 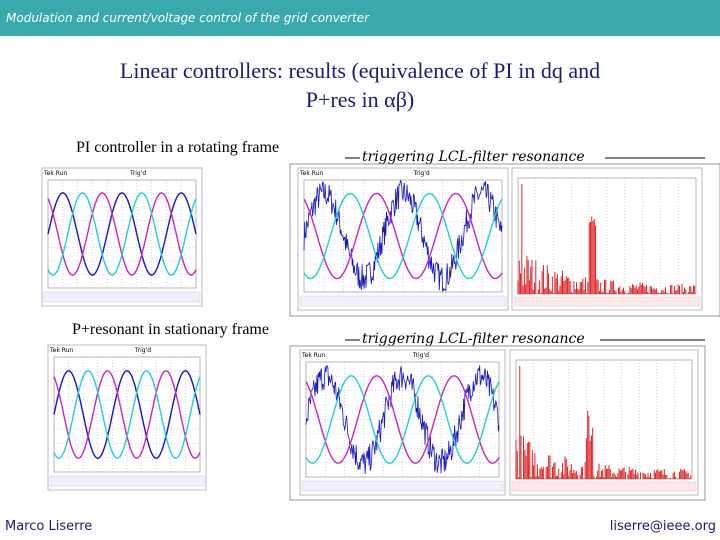 I want to click on scope-bg, so click(x=403, y=239).